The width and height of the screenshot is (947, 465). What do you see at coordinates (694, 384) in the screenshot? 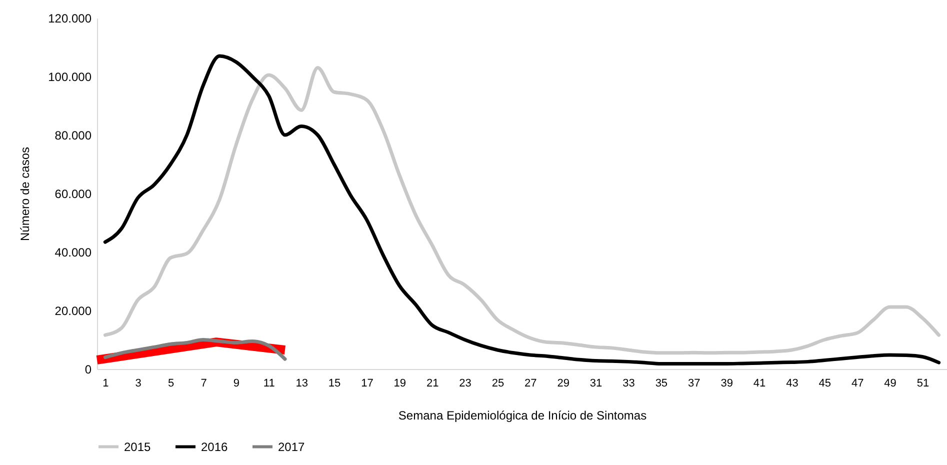
I see `x-tick-label: 37` at bounding box center [694, 384].